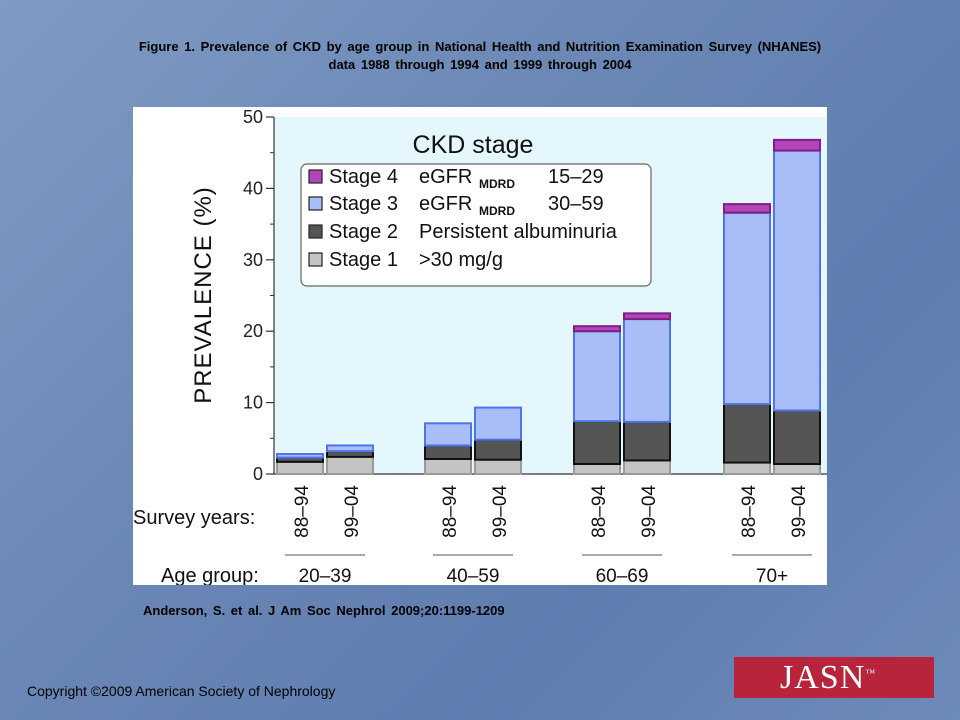  I want to click on legend-definition: Persistent albuminuria, so click(518, 232).